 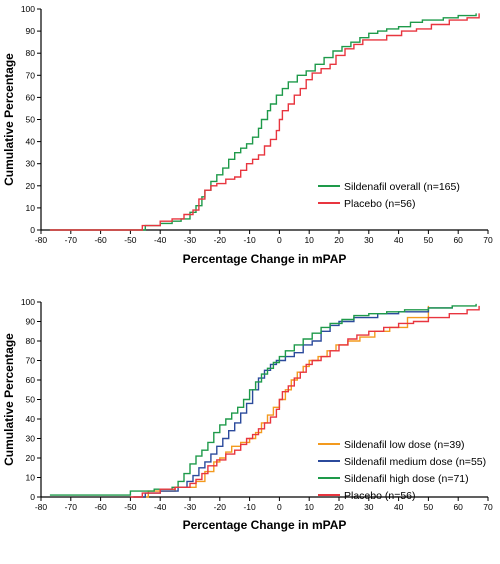 What do you see at coordinates (406, 479) in the screenshot?
I see `legend-label: Sildenafil high dose (n=71)` at bounding box center [406, 479].